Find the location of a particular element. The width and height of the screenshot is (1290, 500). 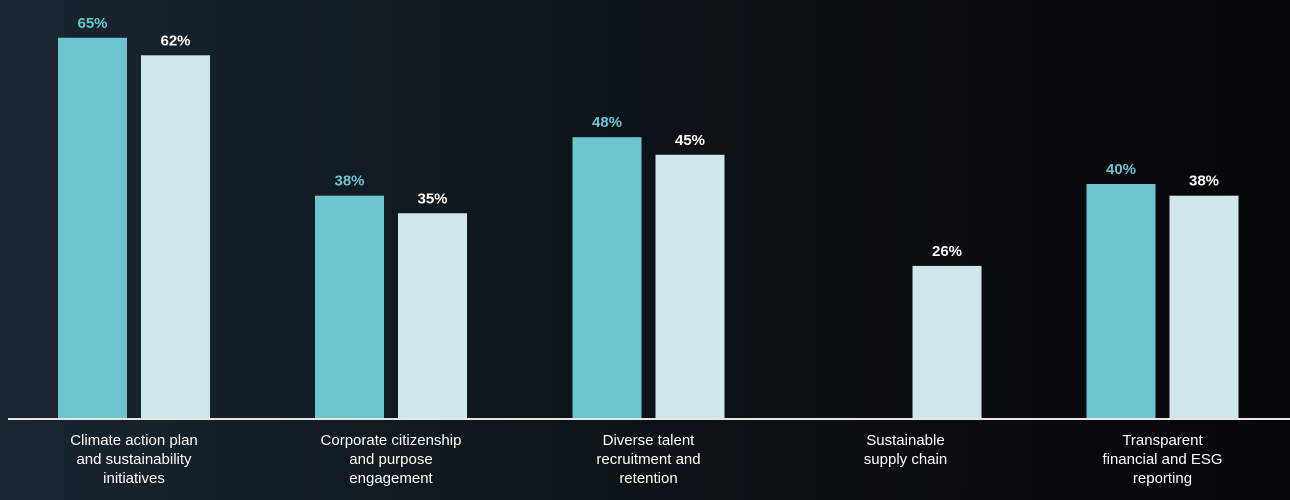

category-label-line: recruitment and is located at coordinates (648, 459).